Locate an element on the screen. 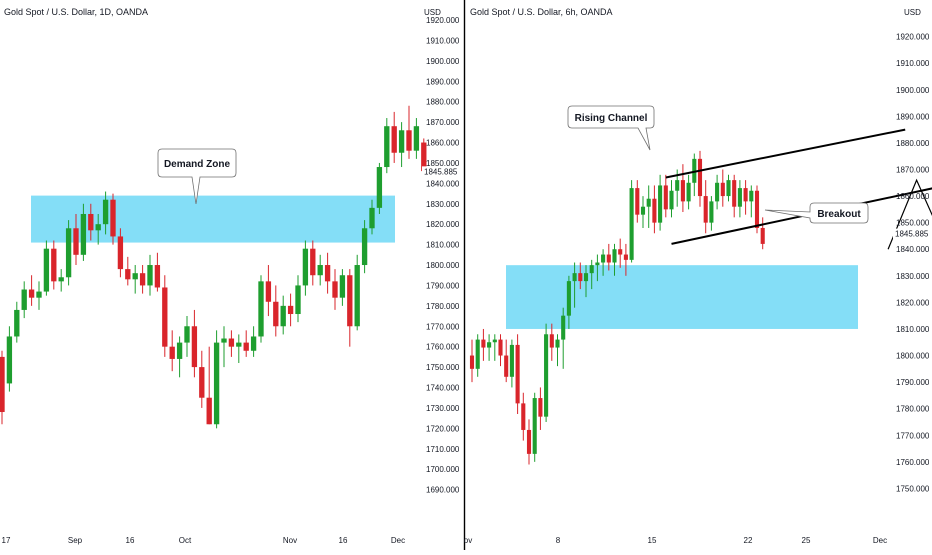 This screenshot has height=555, width=932. x-tick-label: 25 is located at coordinates (806, 540).